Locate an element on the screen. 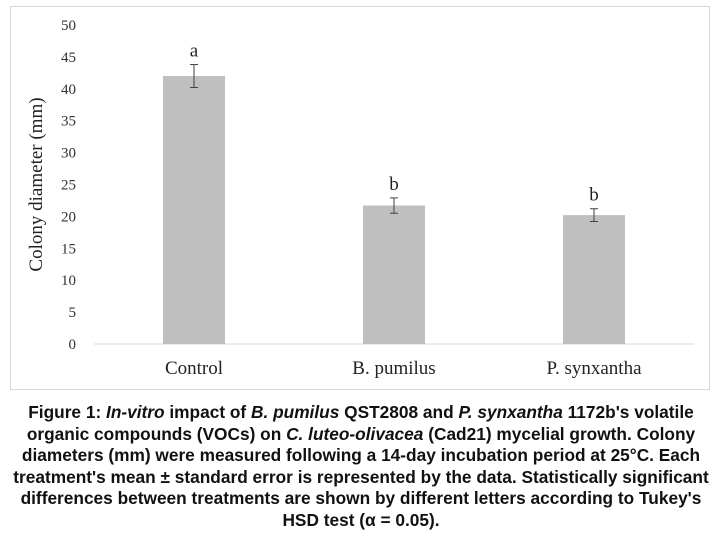  caption-part: QST2808 and is located at coordinates (399, 412).